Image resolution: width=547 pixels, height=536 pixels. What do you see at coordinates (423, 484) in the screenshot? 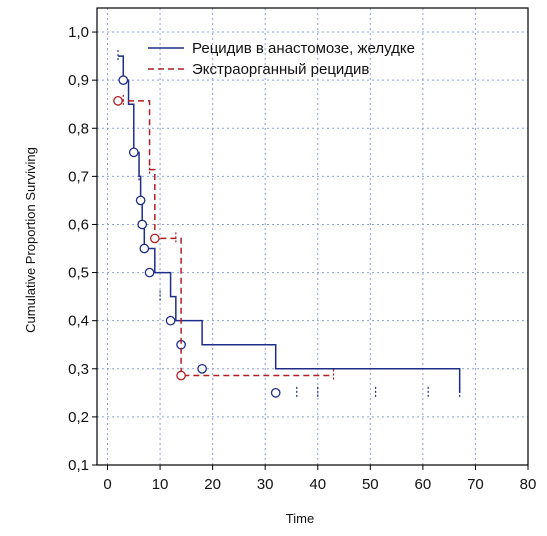
I see `x-tick-label-6: 60` at bounding box center [423, 484].